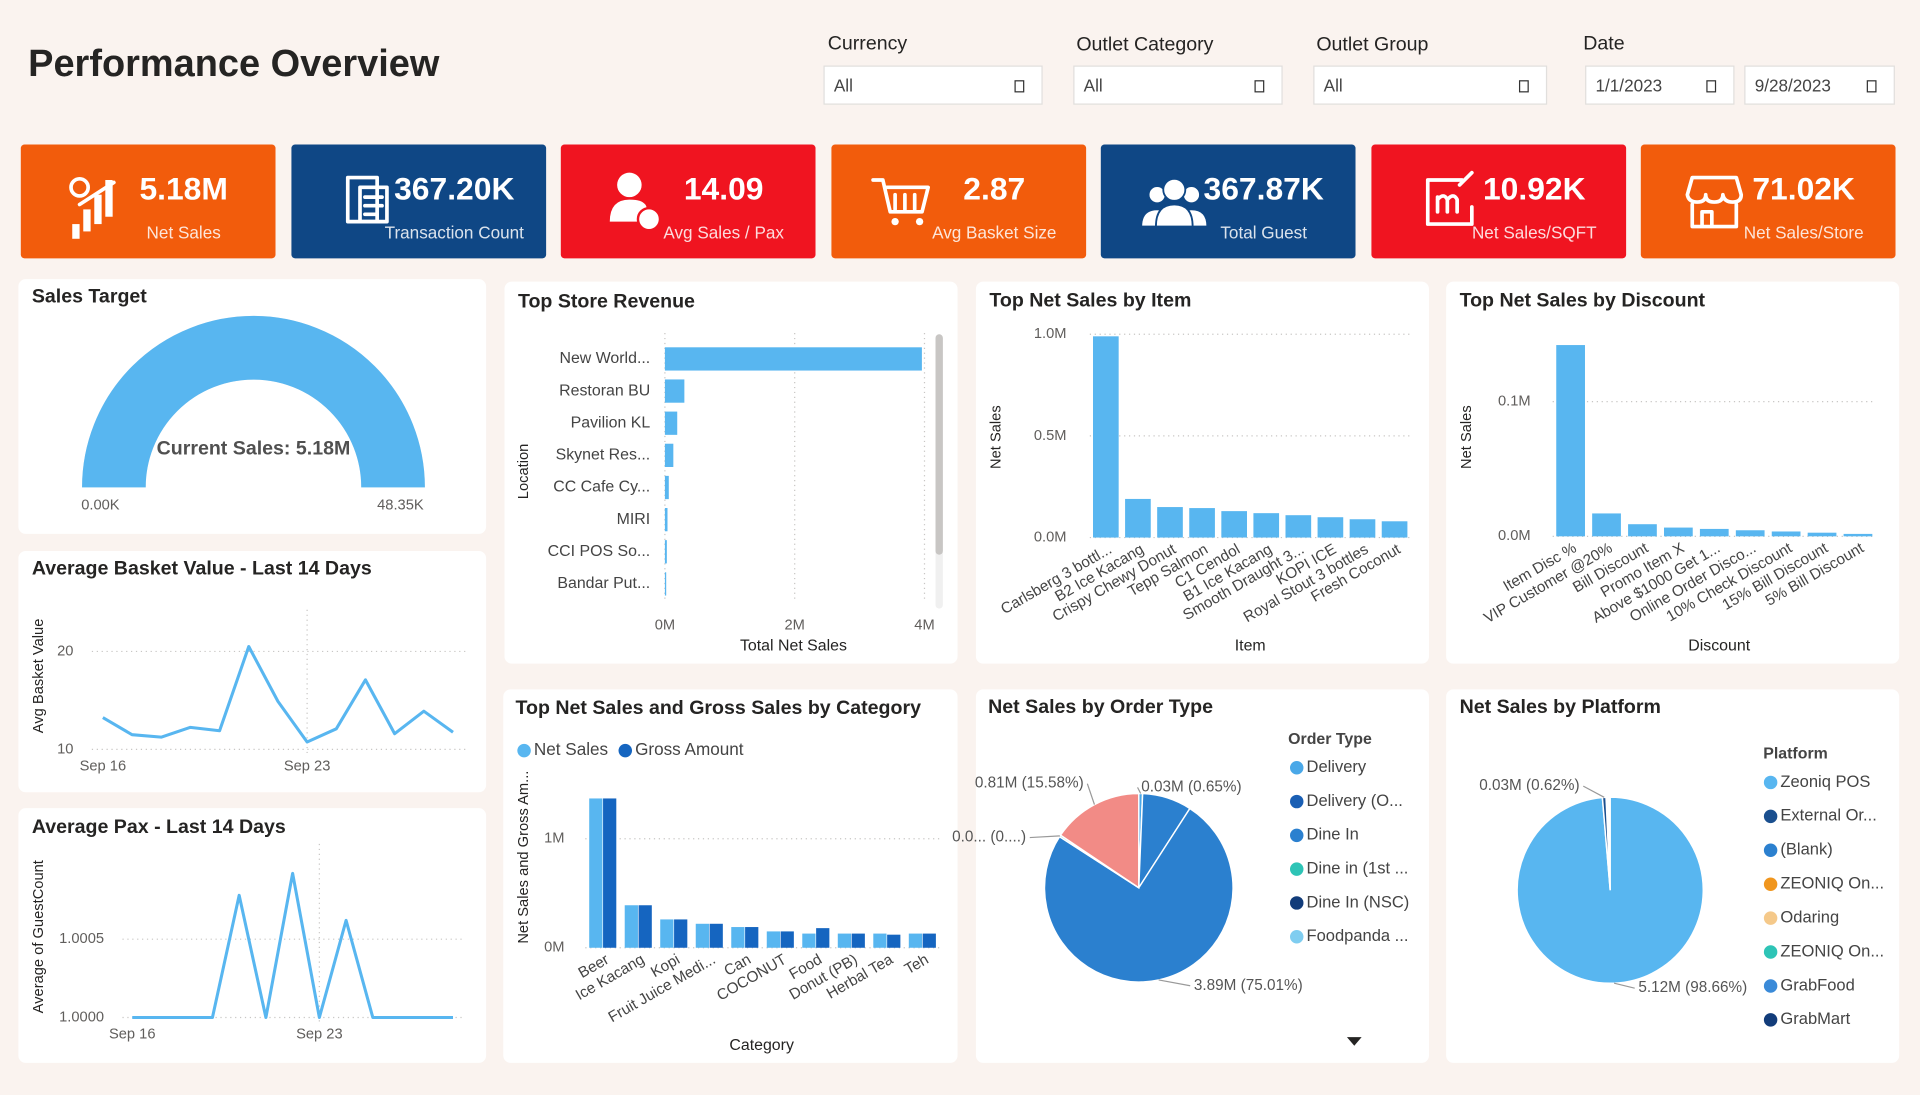 The width and height of the screenshot is (1920, 1095). What do you see at coordinates (1354, 1041) in the screenshot?
I see `legend-scroll` at bounding box center [1354, 1041].